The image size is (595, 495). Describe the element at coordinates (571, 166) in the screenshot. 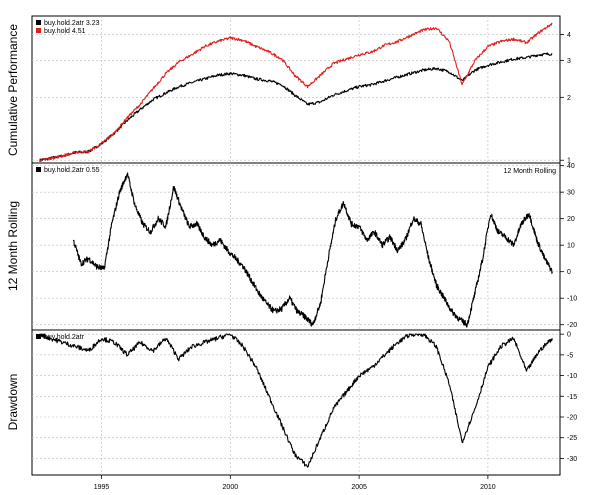

I see `y-tick-label: 40` at that location.